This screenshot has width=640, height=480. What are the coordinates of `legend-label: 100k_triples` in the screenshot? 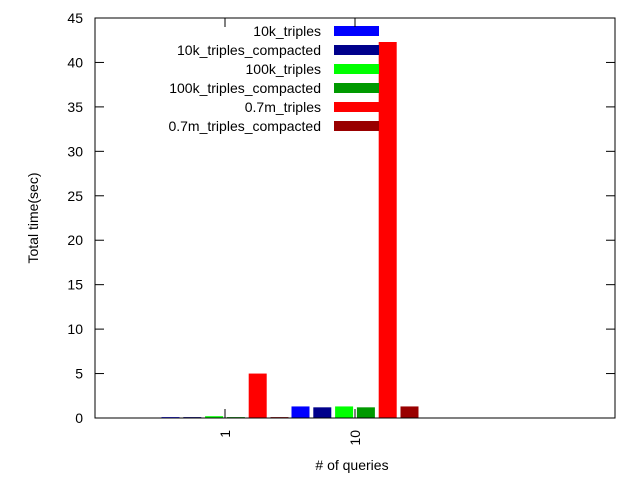 It's located at (284, 69).